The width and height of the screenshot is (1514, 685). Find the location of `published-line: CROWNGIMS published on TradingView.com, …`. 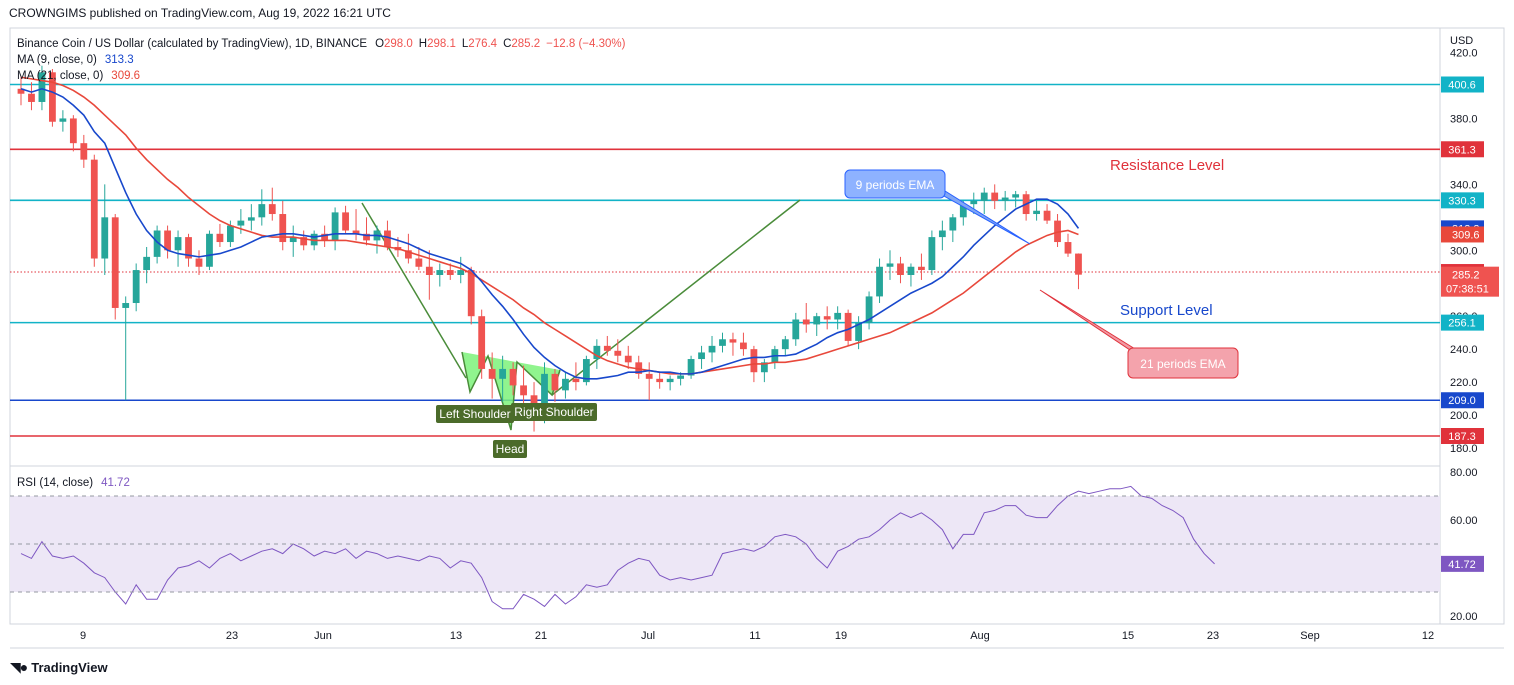

published-line: CROWNGIMS published on TradingView.com, … is located at coordinates (200, 13).